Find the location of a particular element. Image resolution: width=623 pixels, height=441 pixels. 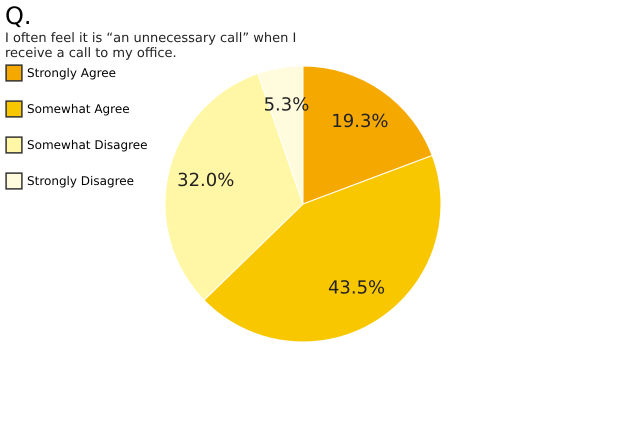

legend-label: Somewhat Disagree is located at coordinates (87, 145).